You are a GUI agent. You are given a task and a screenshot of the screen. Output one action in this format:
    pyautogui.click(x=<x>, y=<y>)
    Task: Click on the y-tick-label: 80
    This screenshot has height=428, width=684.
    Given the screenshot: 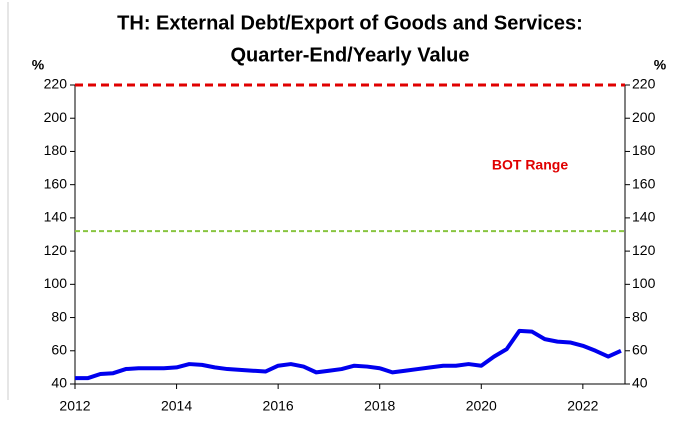 What is the action you would take?
    pyautogui.click(x=59, y=316)
    